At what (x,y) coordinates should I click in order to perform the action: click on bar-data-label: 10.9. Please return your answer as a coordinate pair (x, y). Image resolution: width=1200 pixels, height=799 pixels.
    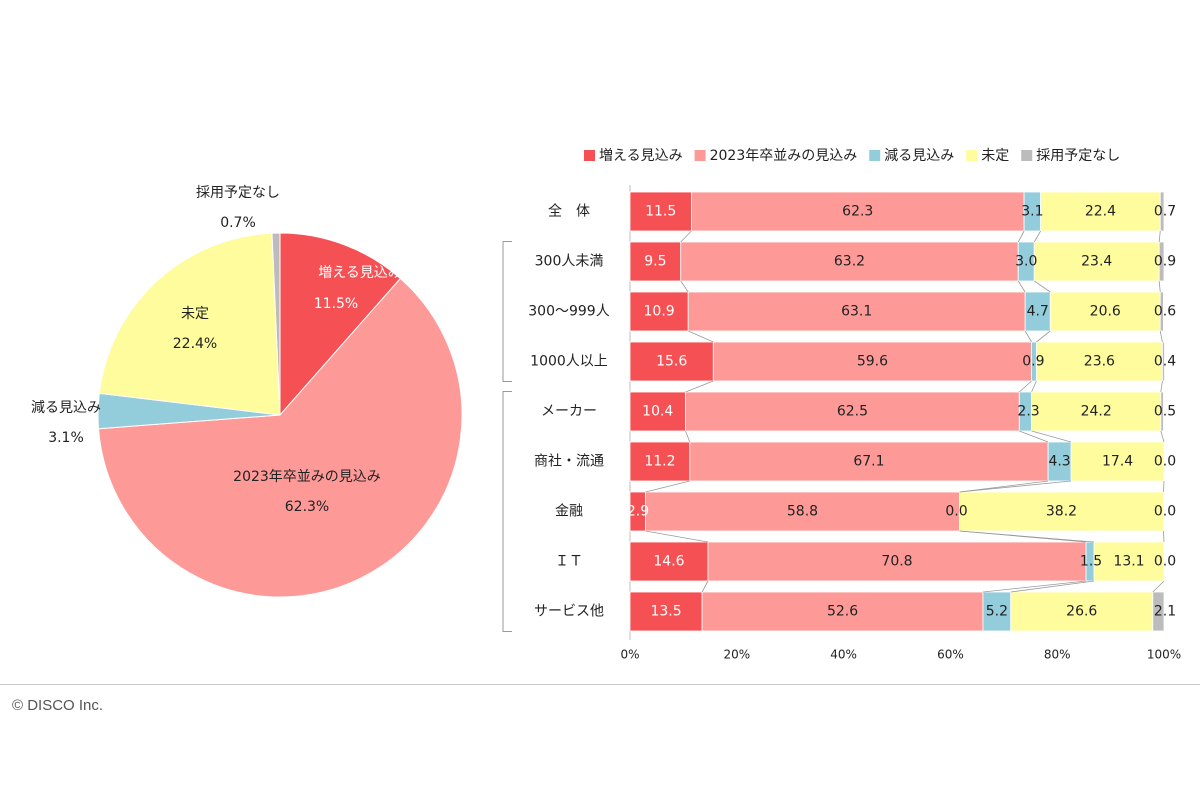
    Looking at the image, I should click on (659, 312).